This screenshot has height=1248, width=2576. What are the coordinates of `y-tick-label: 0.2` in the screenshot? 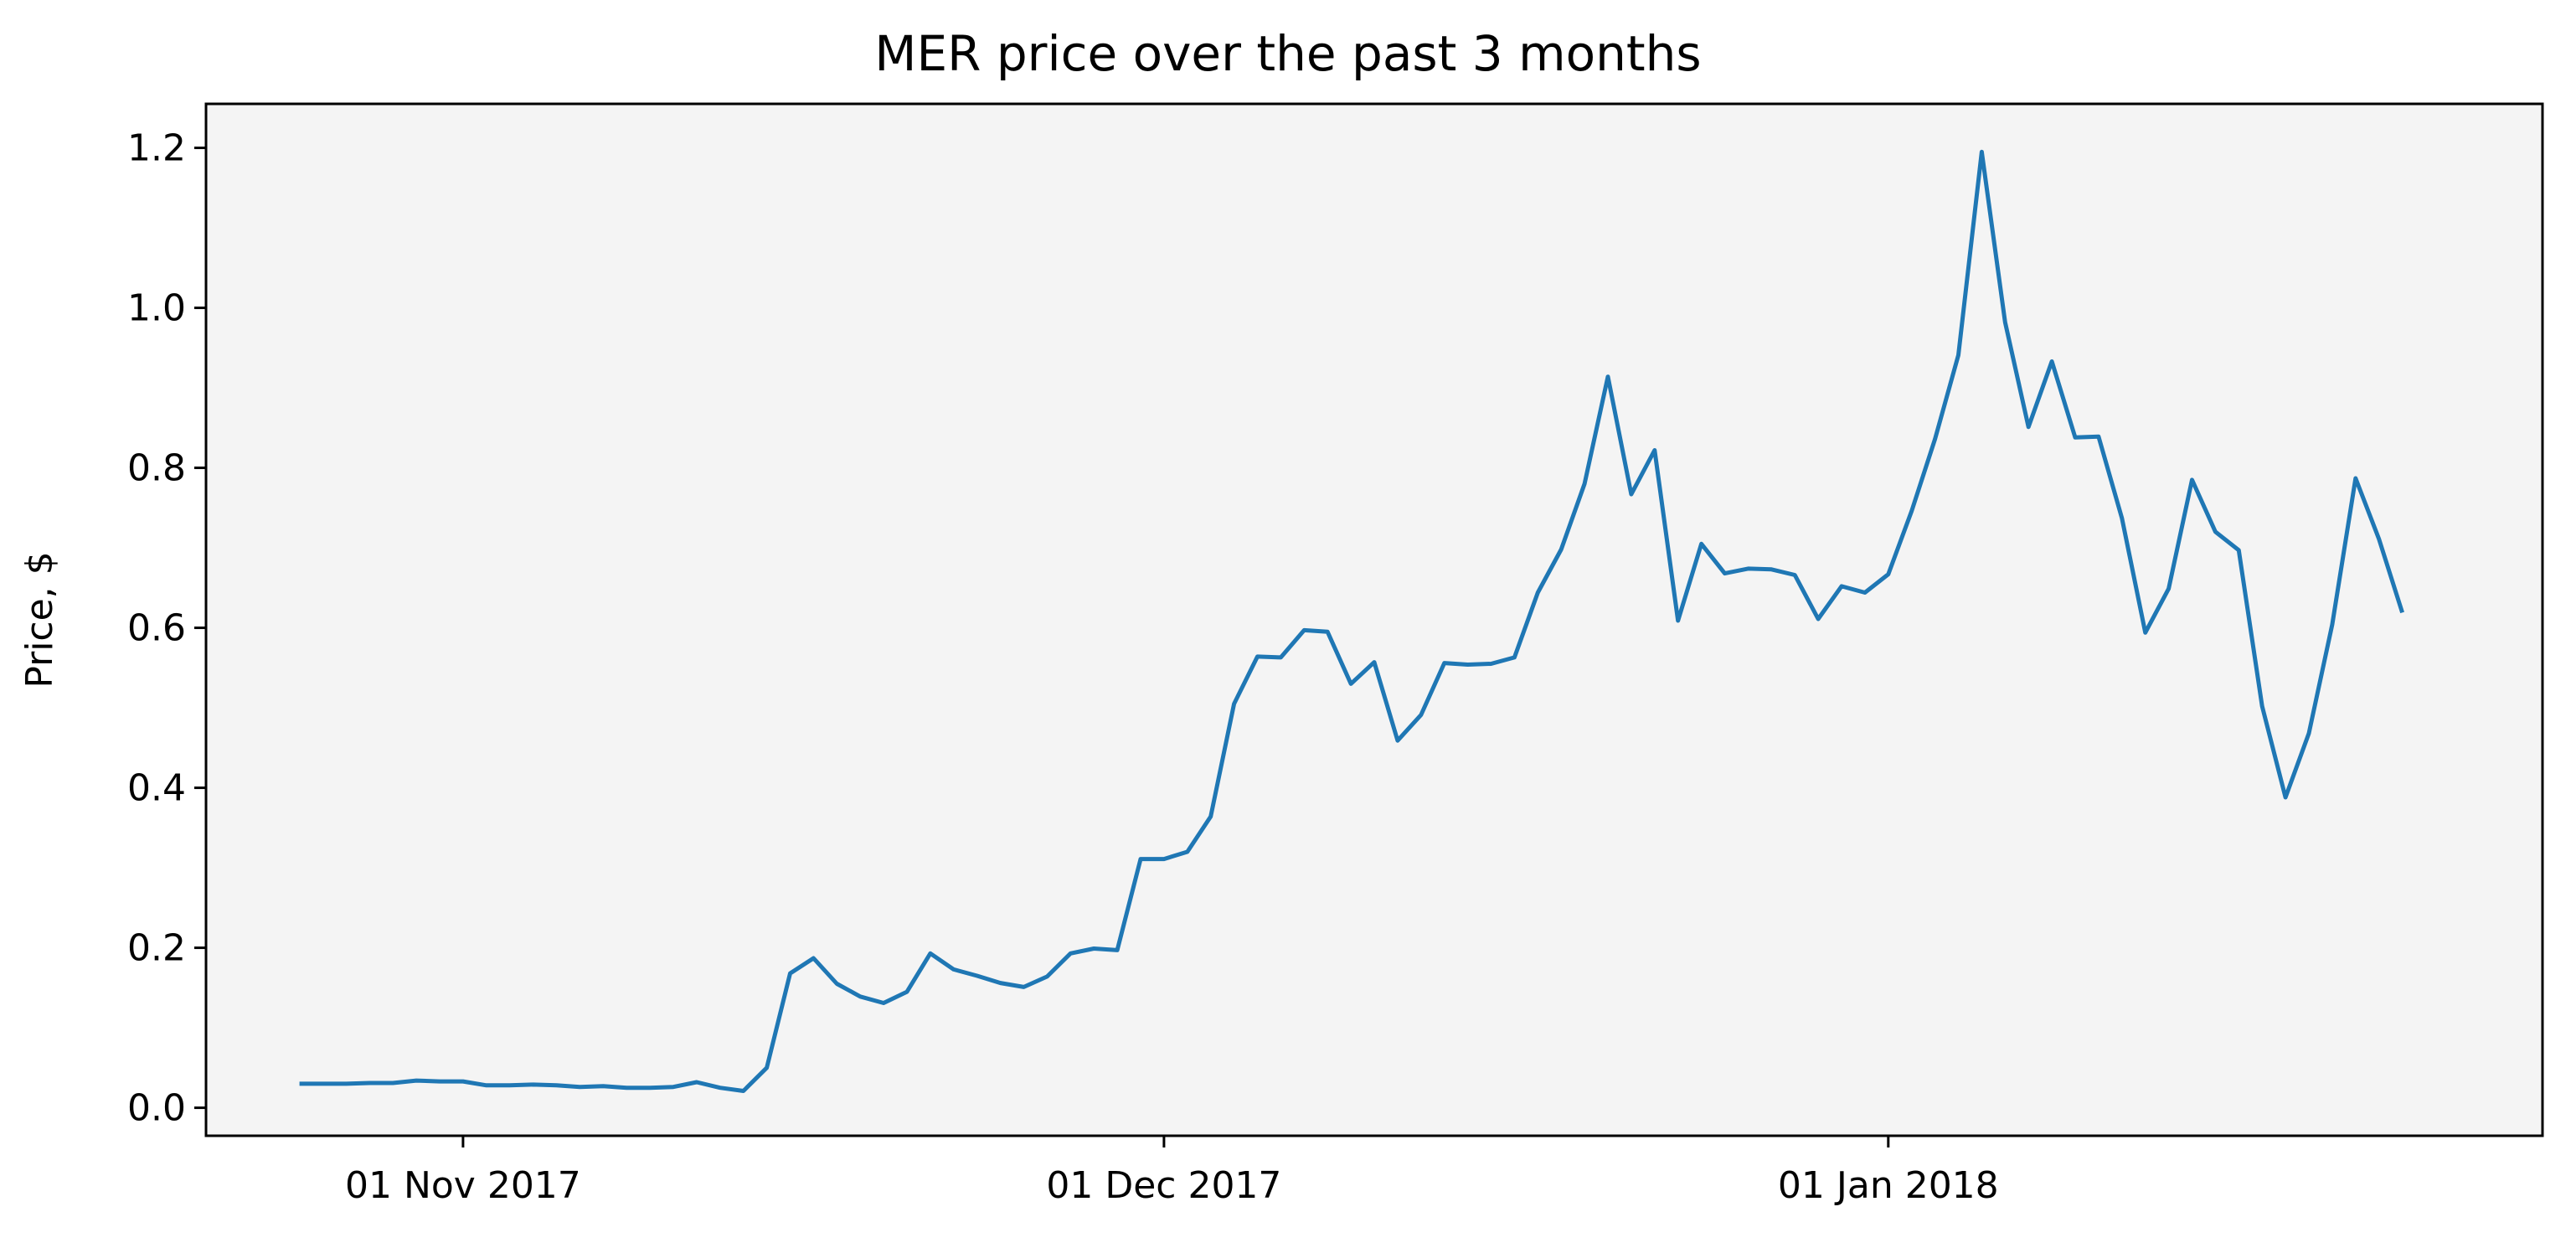 It's located at (156, 948).